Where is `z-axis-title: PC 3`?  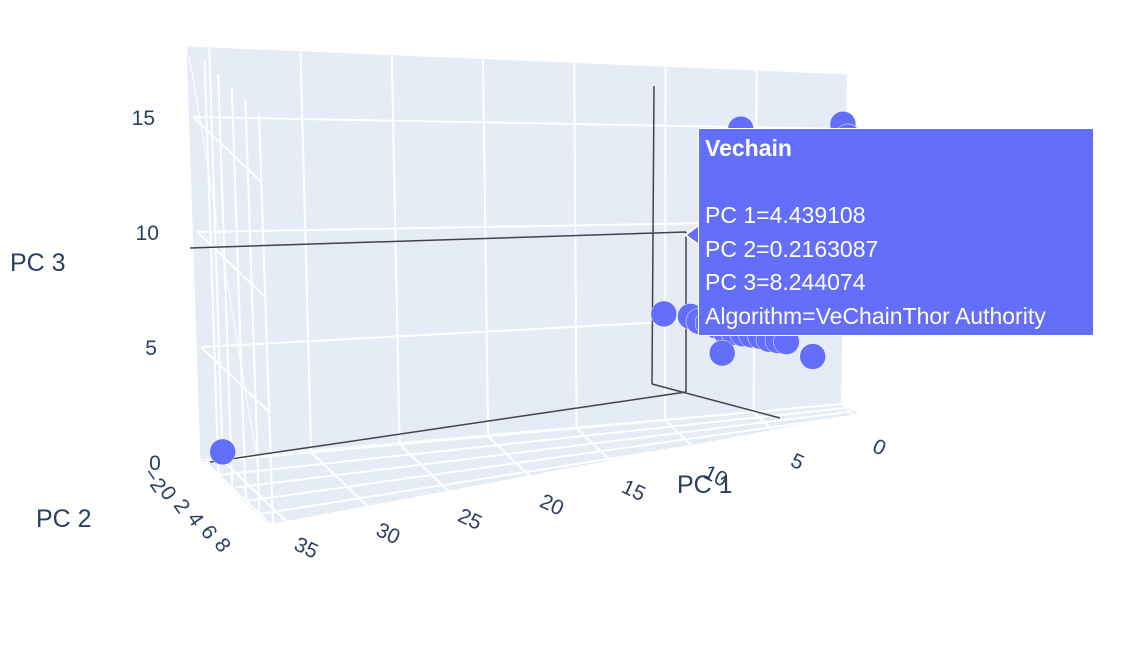 z-axis-title: PC 3 is located at coordinates (38, 263).